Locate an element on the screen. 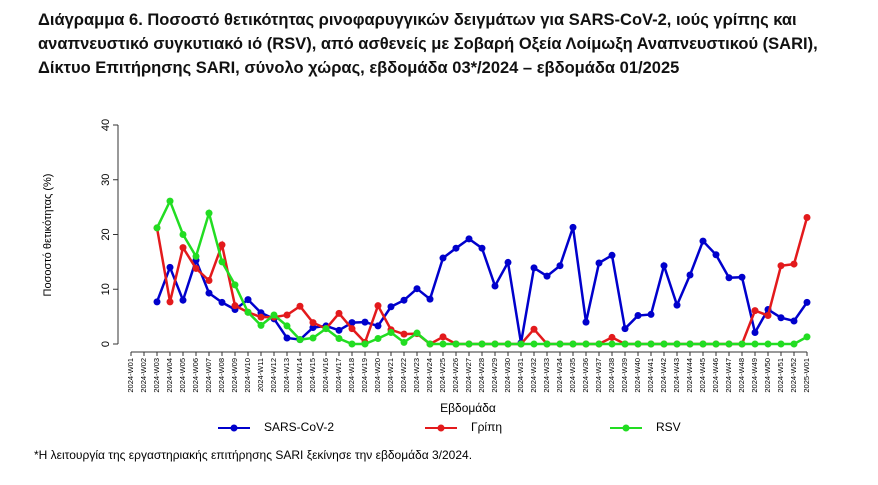  x-tick-label: 2024-W22 is located at coordinates (403, 375).